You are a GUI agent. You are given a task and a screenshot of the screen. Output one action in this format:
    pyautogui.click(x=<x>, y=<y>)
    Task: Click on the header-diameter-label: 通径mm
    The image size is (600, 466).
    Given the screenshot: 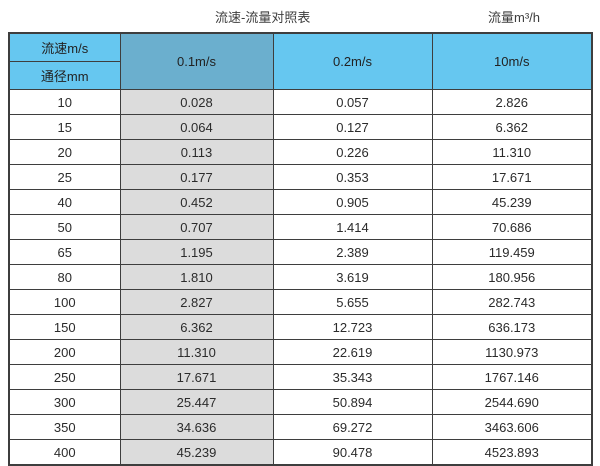 What is the action you would take?
    pyautogui.click(x=64, y=75)
    